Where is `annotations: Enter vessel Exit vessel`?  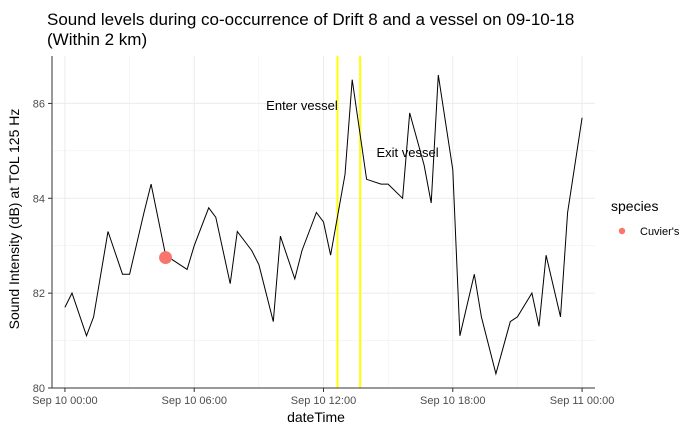 annotations: Enter vessel Exit vessel is located at coordinates (352, 129).